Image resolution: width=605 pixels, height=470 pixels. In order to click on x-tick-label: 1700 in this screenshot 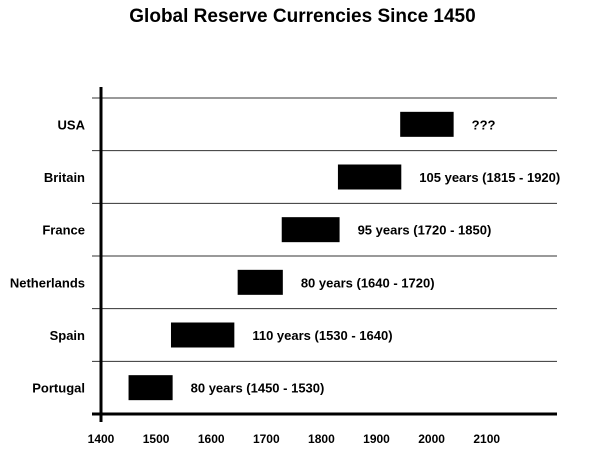, I will do `click(266, 439)`.